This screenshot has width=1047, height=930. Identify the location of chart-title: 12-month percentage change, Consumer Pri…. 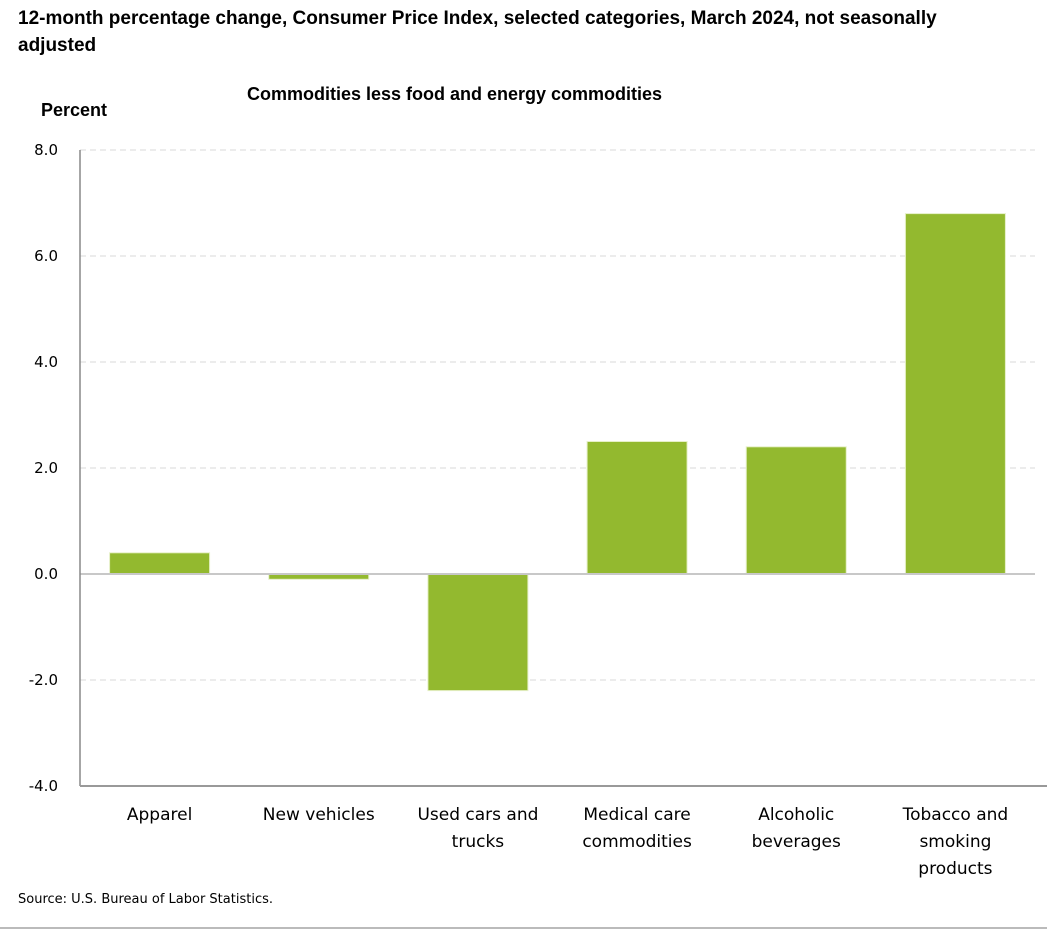
(477, 32).